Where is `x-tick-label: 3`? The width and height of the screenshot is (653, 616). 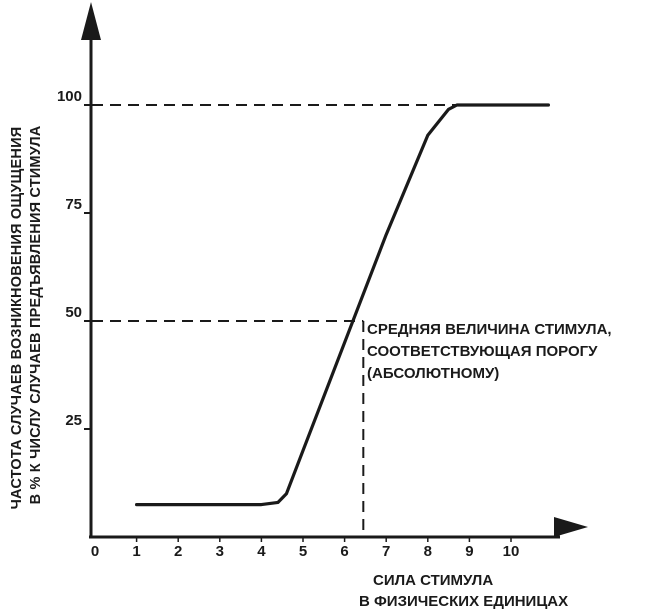
x-tick-label: 3 is located at coordinates (220, 551).